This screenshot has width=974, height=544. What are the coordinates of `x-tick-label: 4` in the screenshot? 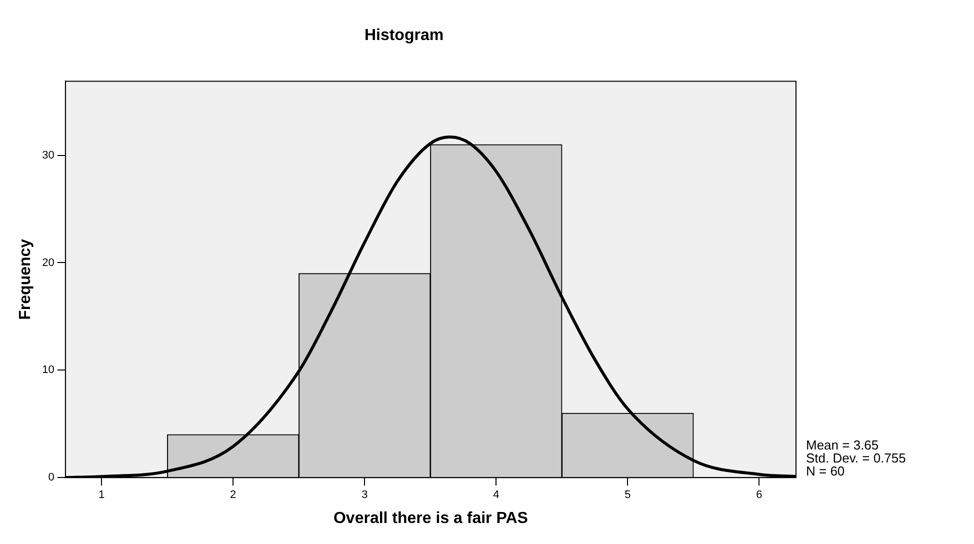 It's located at (496, 495).